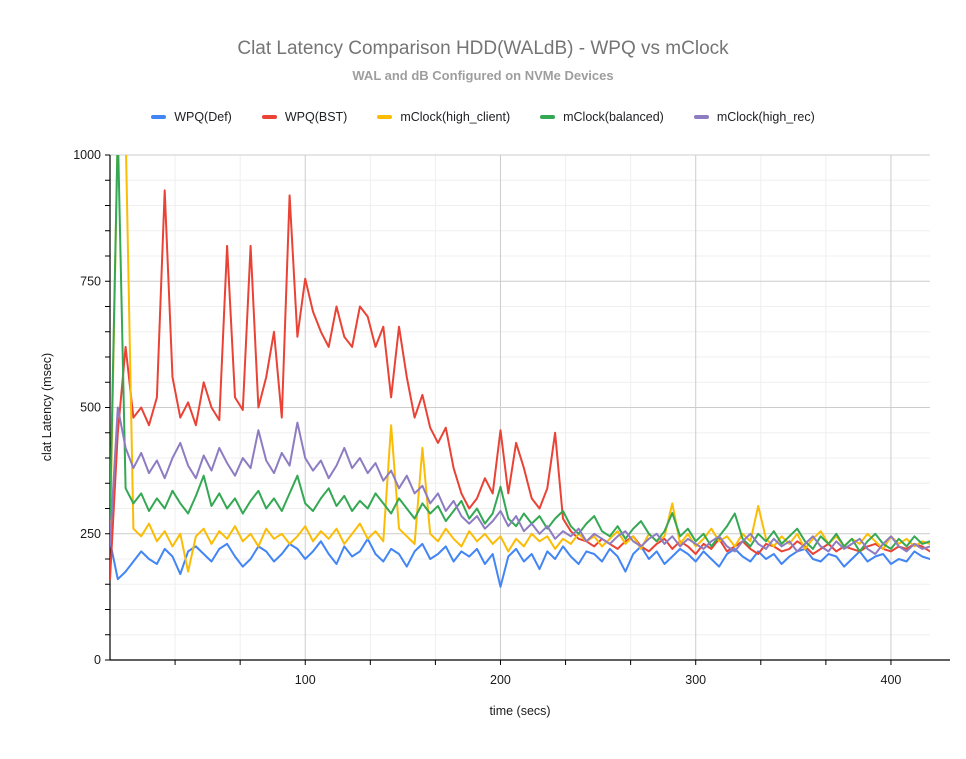 The image size is (966, 759). What do you see at coordinates (483, 75) in the screenshot?
I see `chart-subtitle: WAL and dB Configured on NVMe Devices` at bounding box center [483, 75].